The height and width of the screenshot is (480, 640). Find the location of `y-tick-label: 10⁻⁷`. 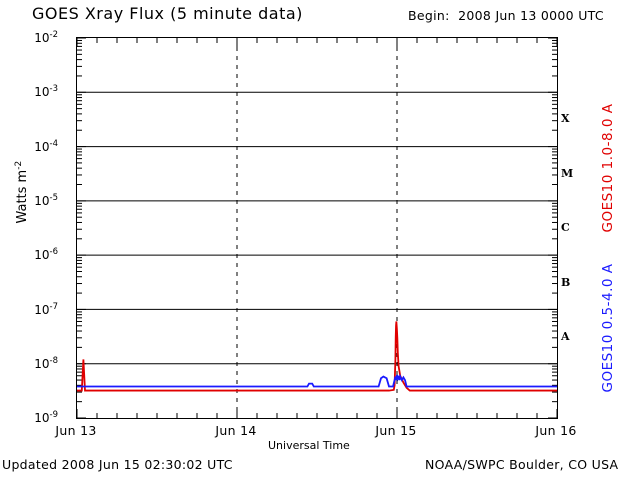

y-tick-label: 10⁻⁷ is located at coordinates (46, 309).